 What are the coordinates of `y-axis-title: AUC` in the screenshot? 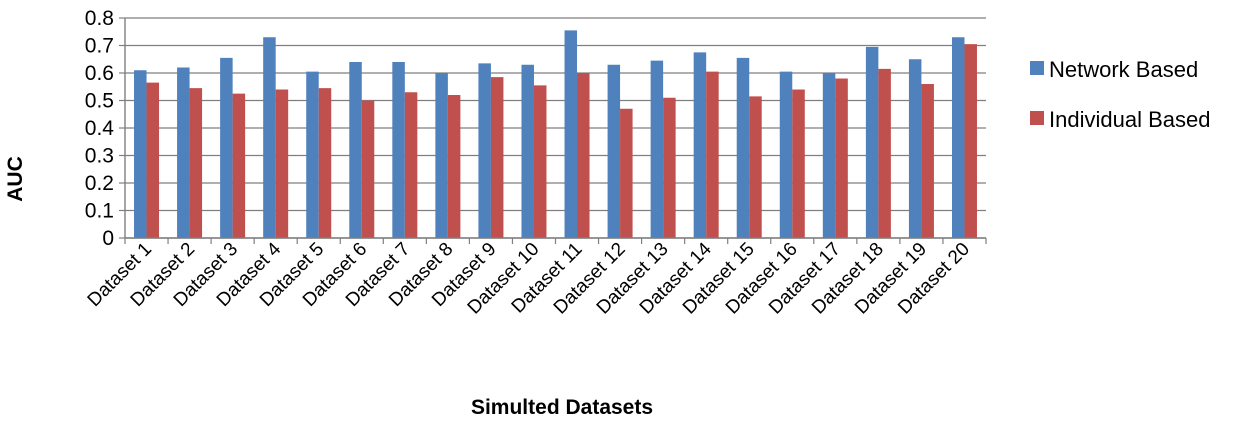 It's located at (15, 179).